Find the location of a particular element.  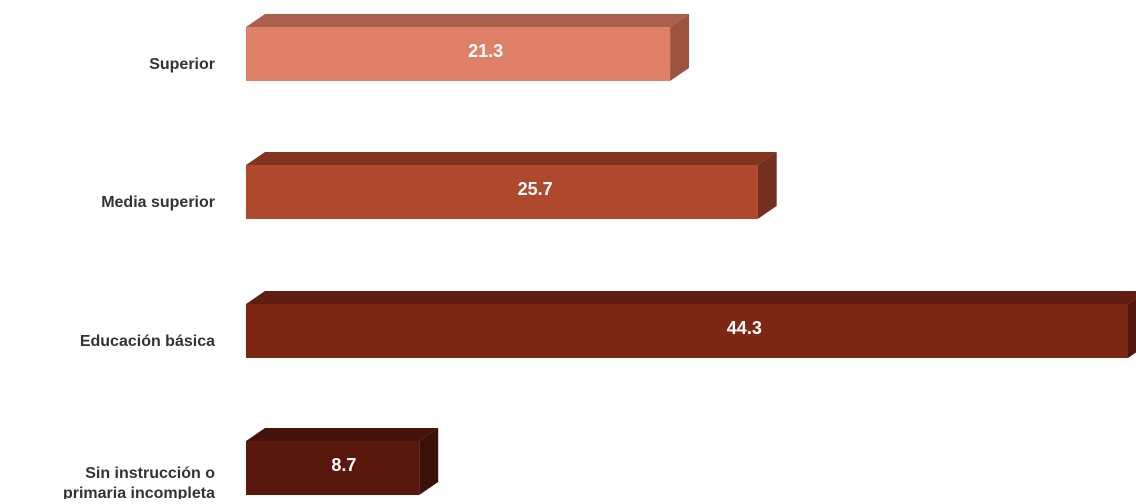

bar-4: 8.7 is located at coordinates (342, 461).